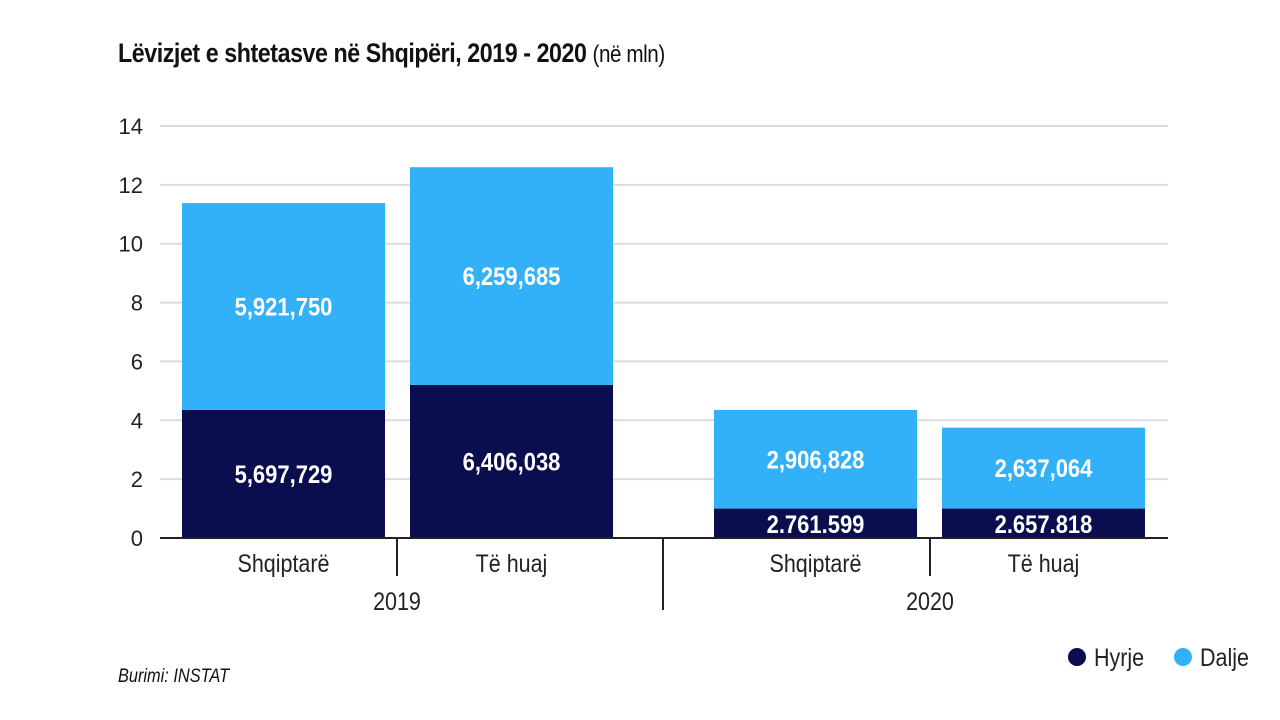 The height and width of the screenshot is (720, 1280). Describe the element at coordinates (137, 538) in the screenshot. I see `y-tick-label: 0` at that location.